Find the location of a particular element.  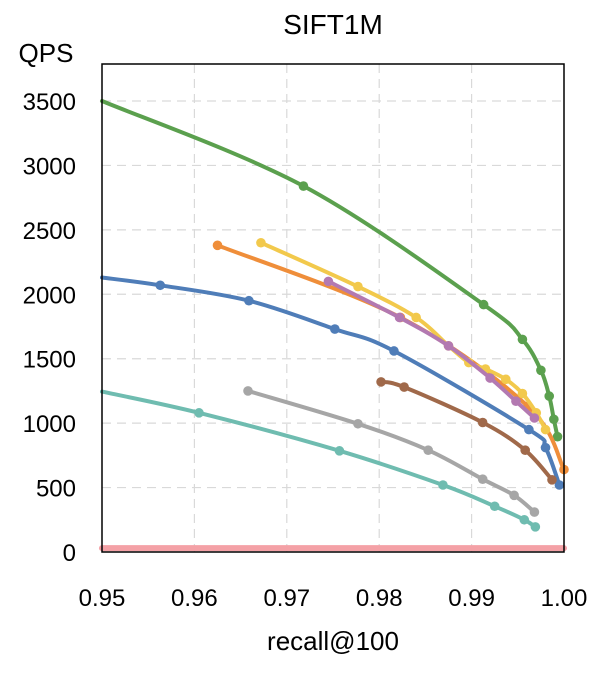

y-tick-label: 3500 is located at coordinates (49, 102).